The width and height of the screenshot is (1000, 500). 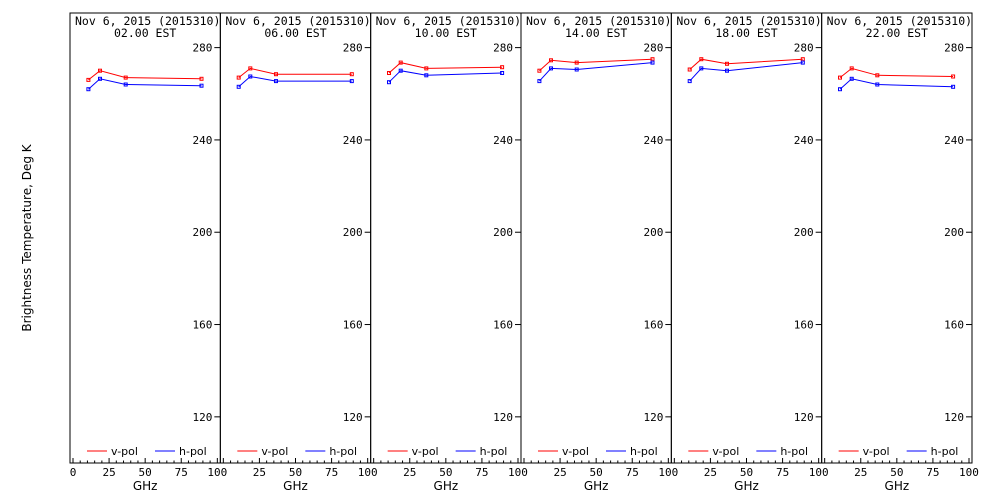 I want to click on panel-time-title: 02.00 EST, so click(x=145, y=33).